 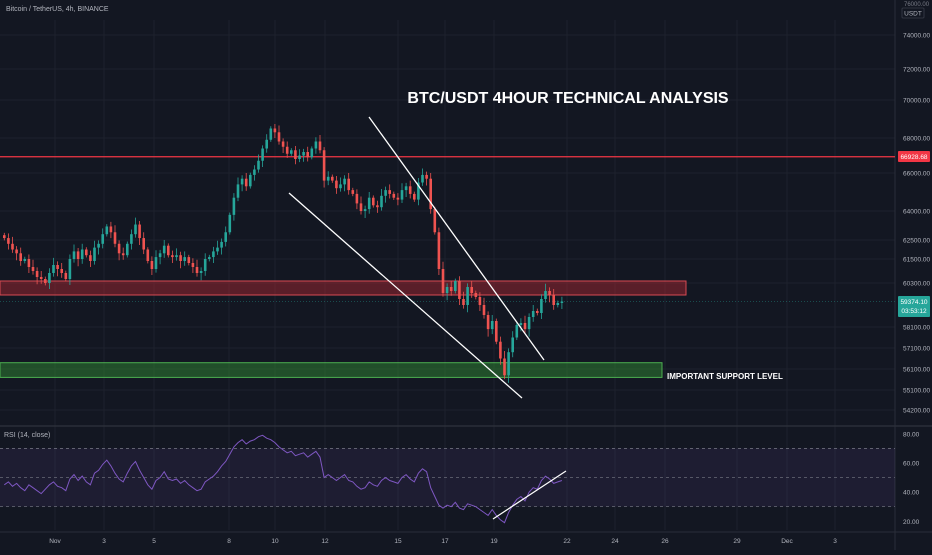 I want to click on time-axis: Nov 3 5 8 10 12 15 17 19 22 24 26 29 Dec 3, so click(x=443, y=541).